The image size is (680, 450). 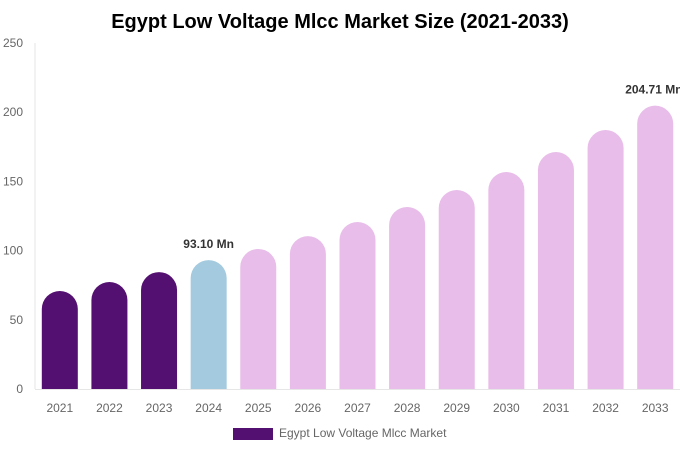 I want to click on x-tick-label: 2027, so click(x=357, y=408).